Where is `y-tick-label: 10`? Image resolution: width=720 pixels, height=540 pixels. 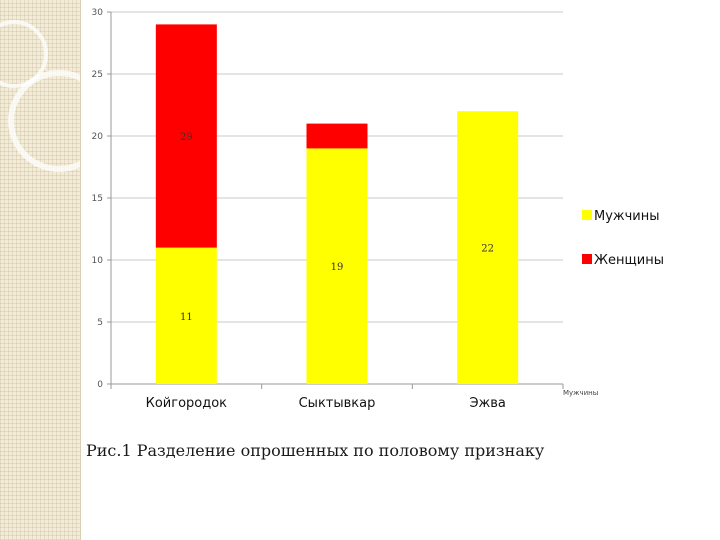
y-tick-label: 10 is located at coordinates (98, 261).